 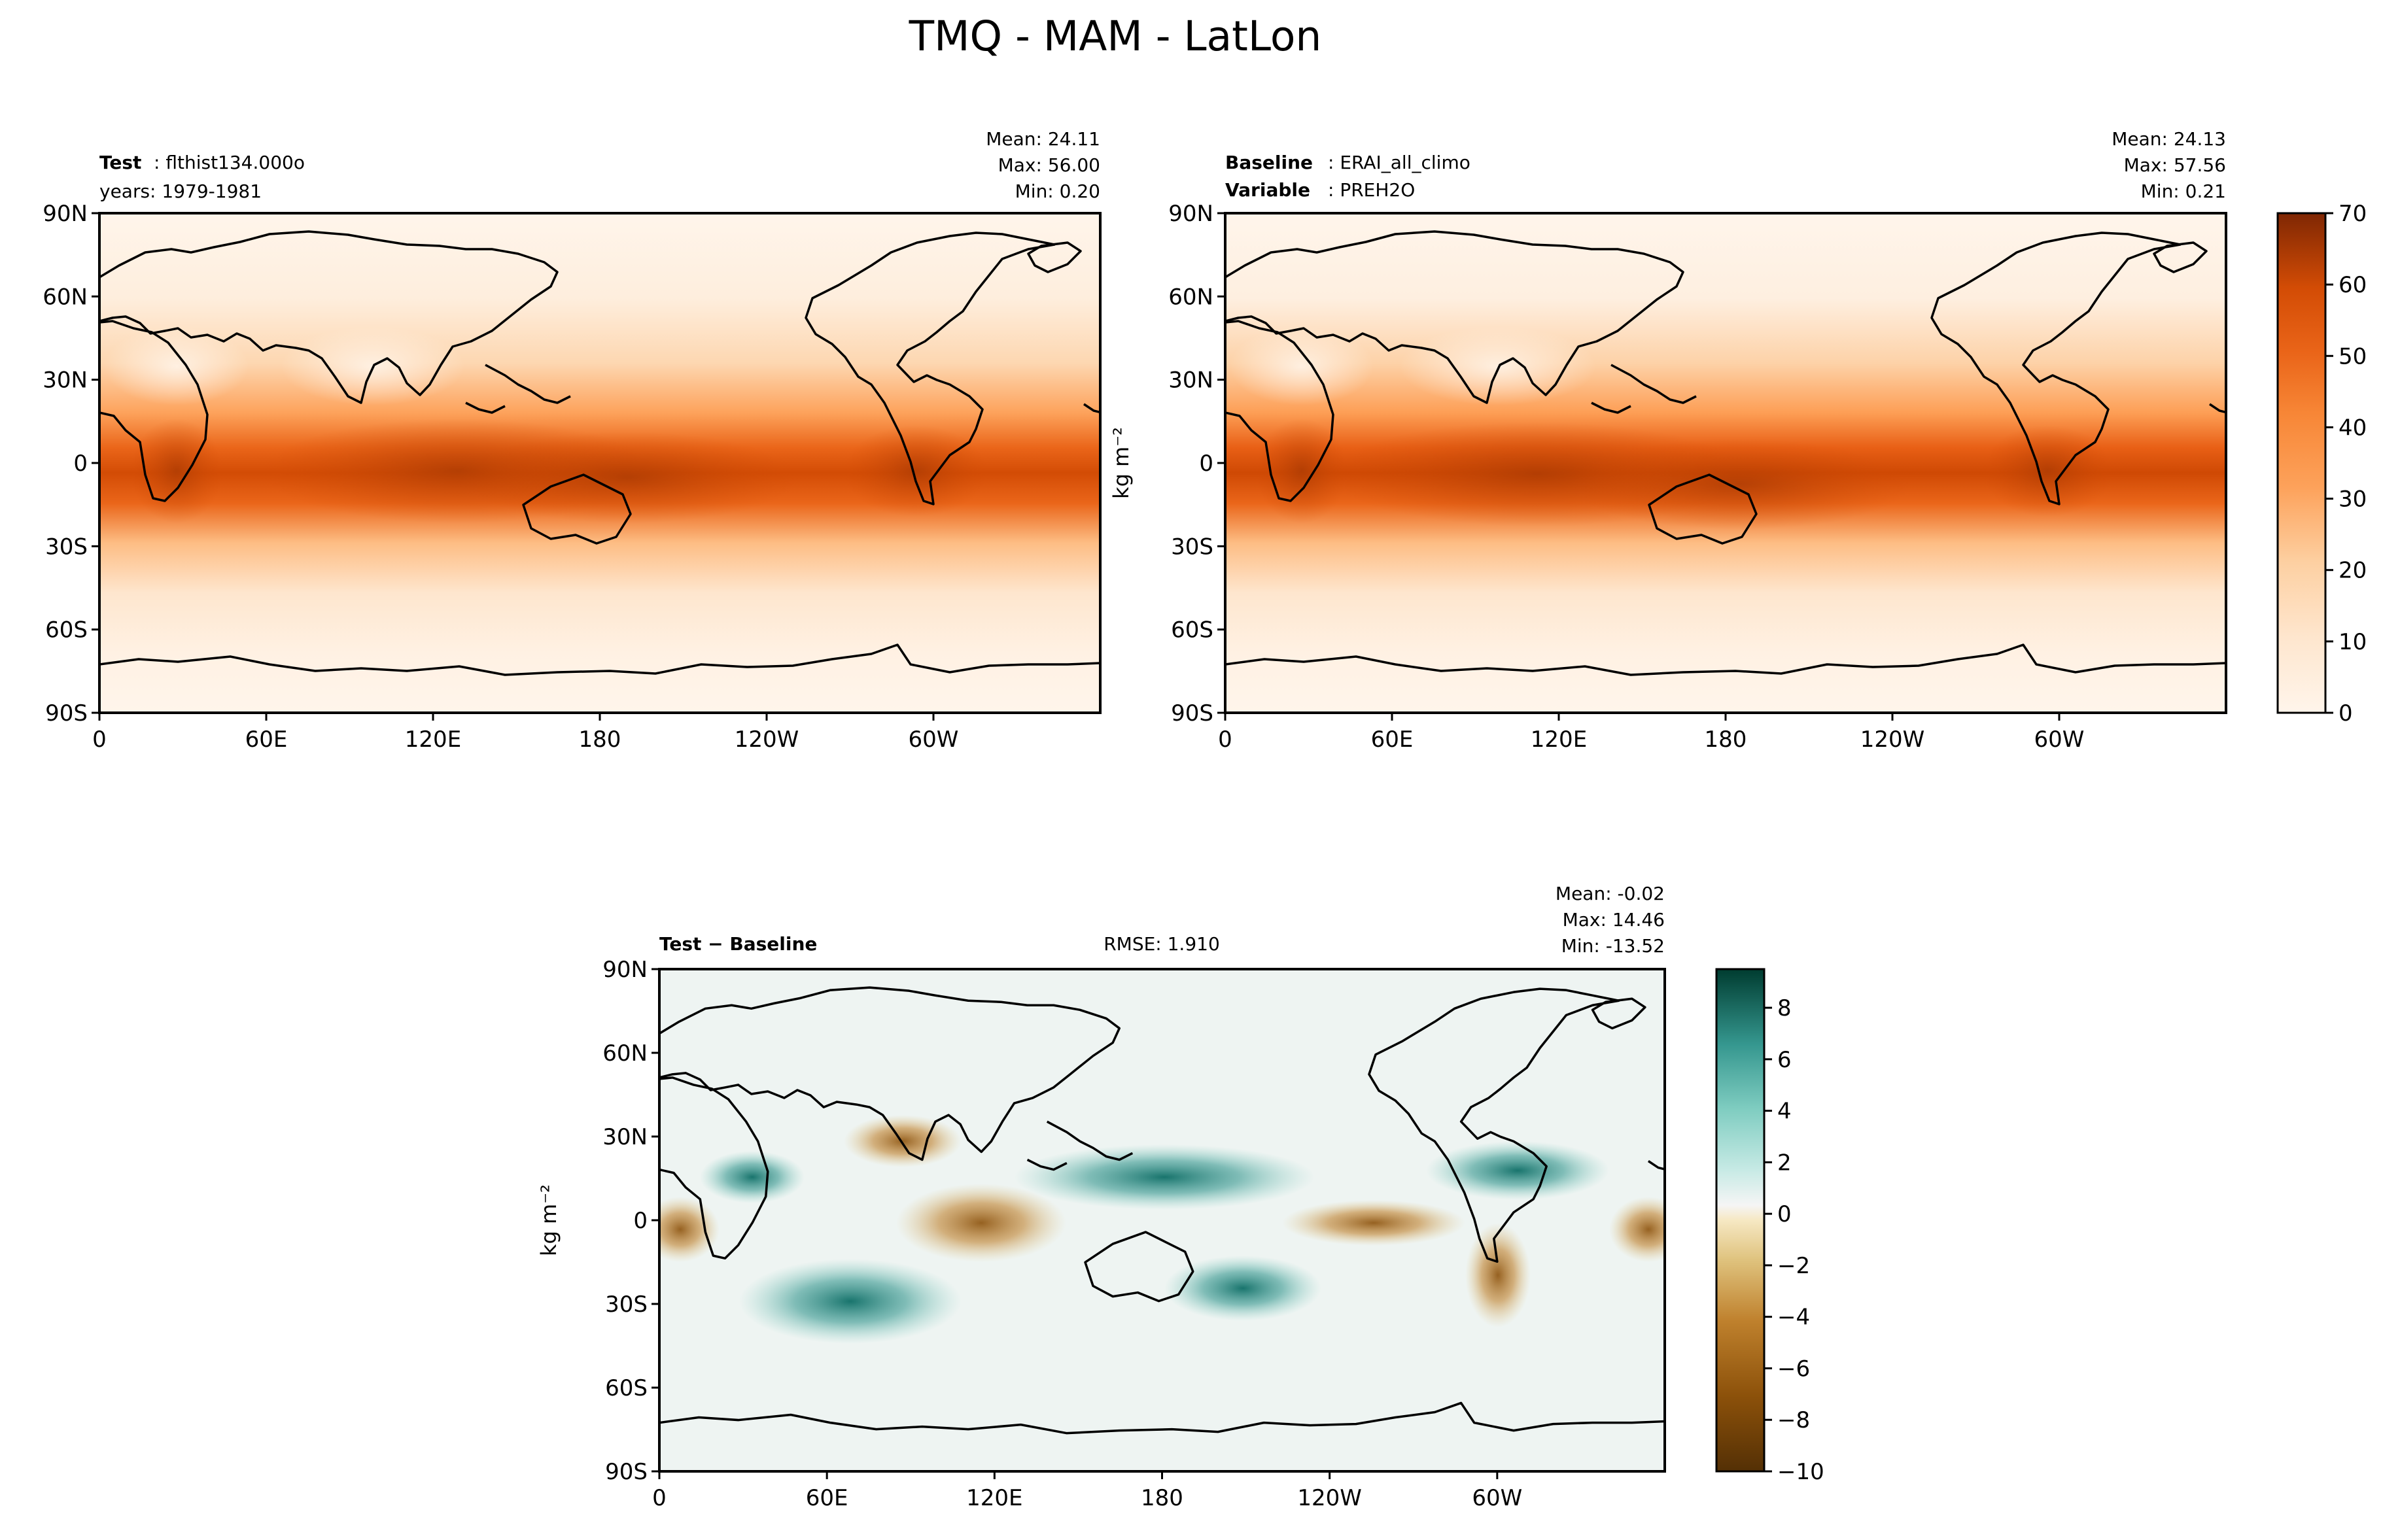 What do you see at coordinates (80, 464) in the screenshot?
I see `test-lat-tick-label: 0` at bounding box center [80, 464].